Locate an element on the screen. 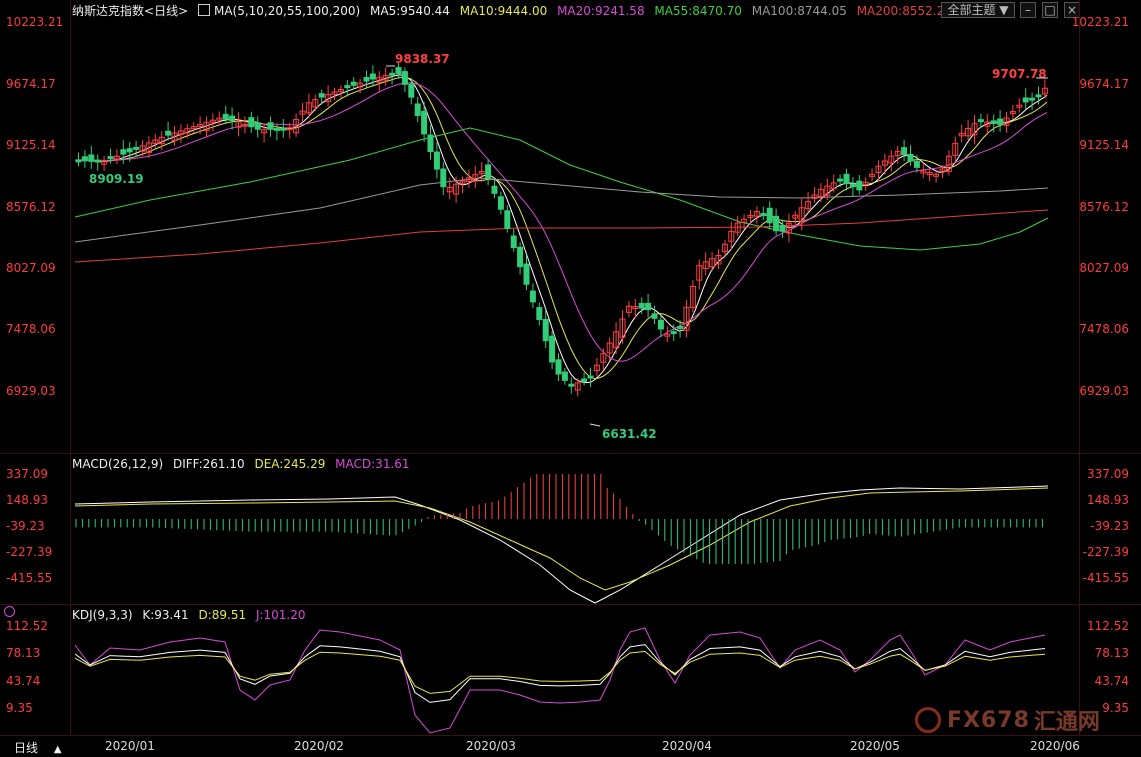 The width and height of the screenshot is (1141, 757). main-ytick-left-0: 10223.21 is located at coordinates (35, 22).